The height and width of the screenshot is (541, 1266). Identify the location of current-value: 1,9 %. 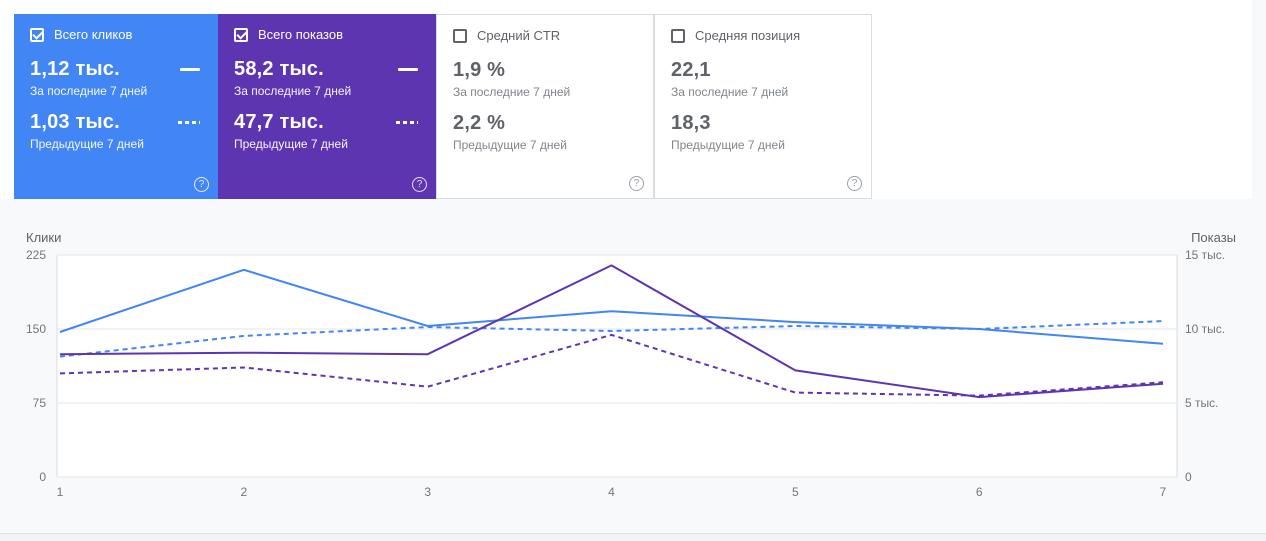
(479, 69).